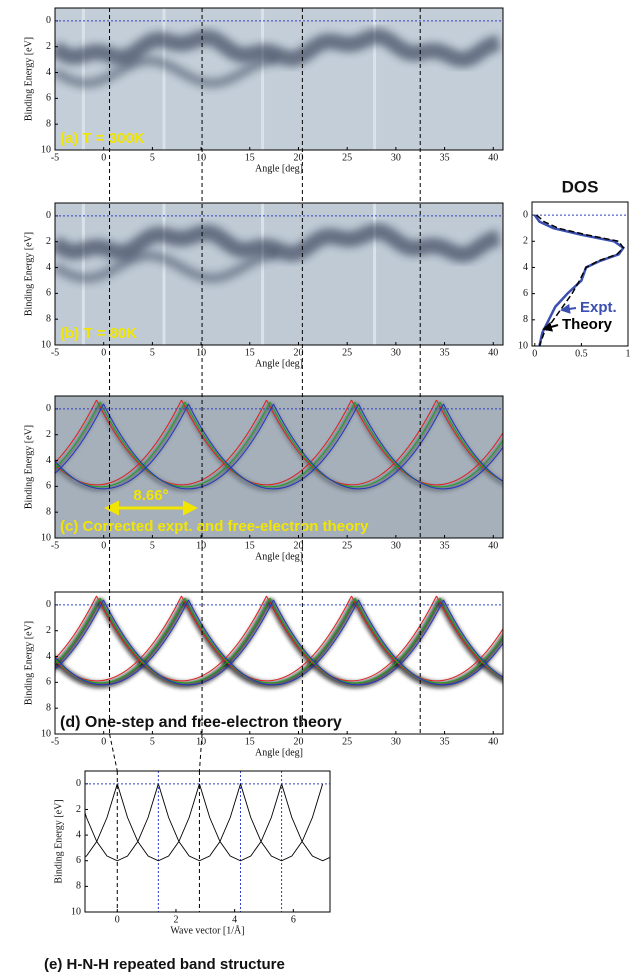 Image resolution: width=641 pixels, height=979 pixels. I want to click on x-tick-label: 4, so click(234, 919).